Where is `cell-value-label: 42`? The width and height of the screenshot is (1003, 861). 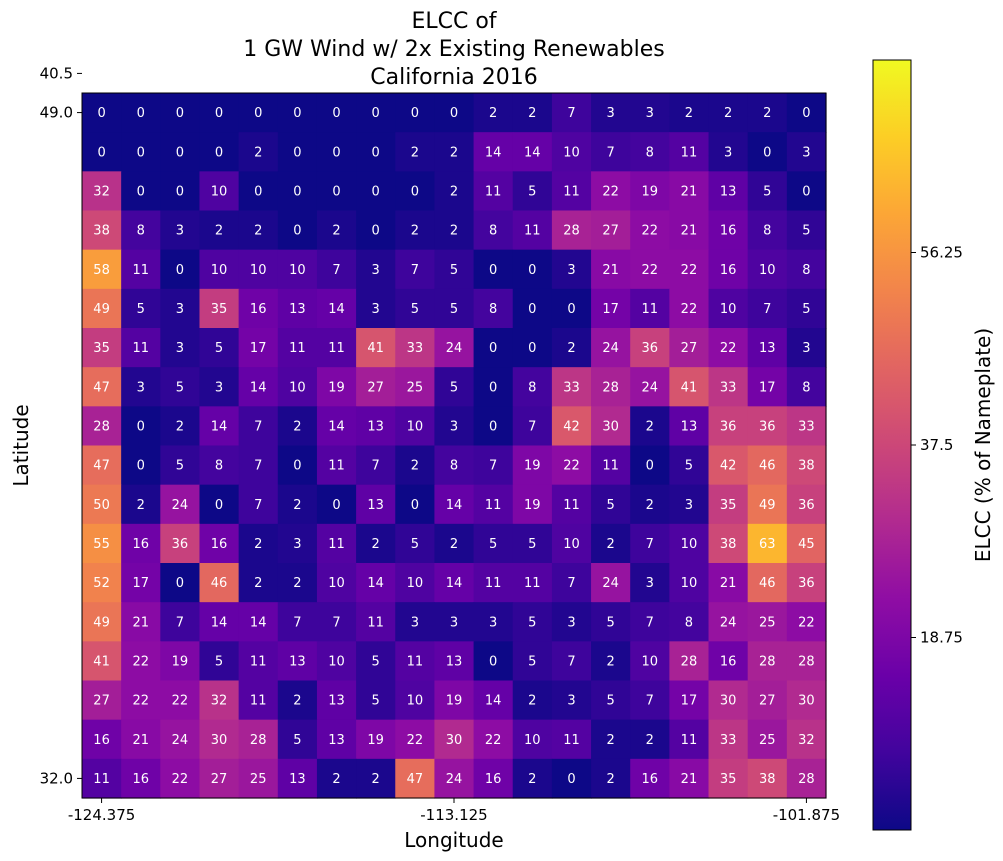
cell-value-label: 42 is located at coordinates (571, 426).